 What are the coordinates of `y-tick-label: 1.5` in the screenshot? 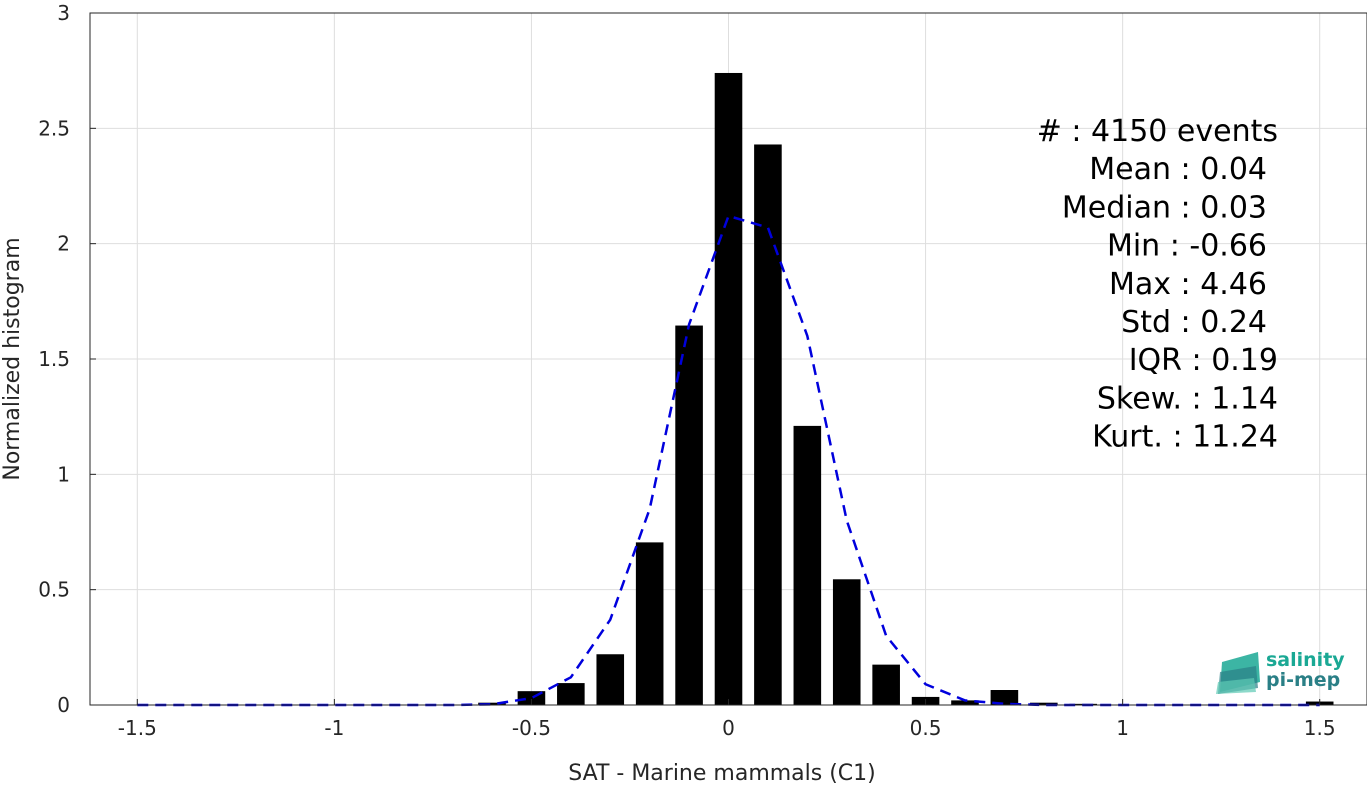 It's located at (54, 359).